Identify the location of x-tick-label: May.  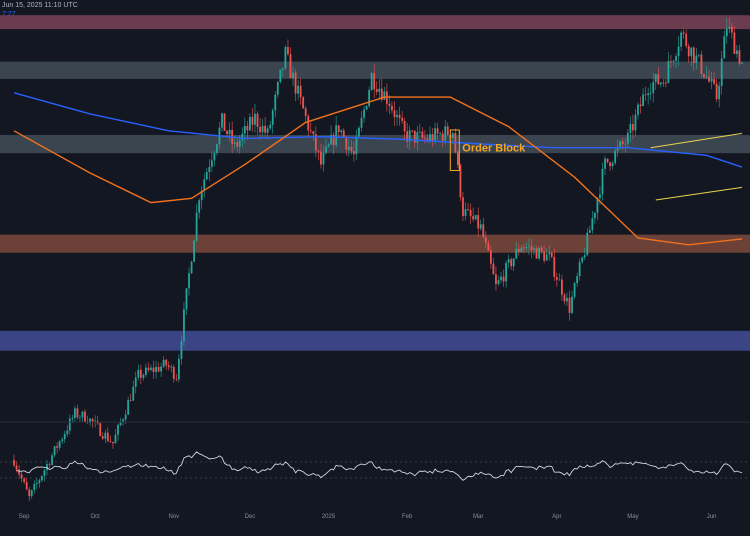
(632, 517).